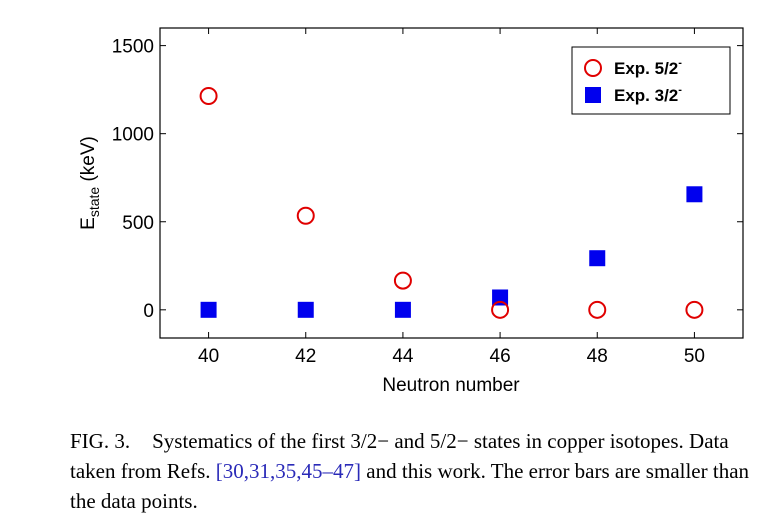 The height and width of the screenshot is (527, 769). I want to click on x-tick-label: 46, so click(500, 356).